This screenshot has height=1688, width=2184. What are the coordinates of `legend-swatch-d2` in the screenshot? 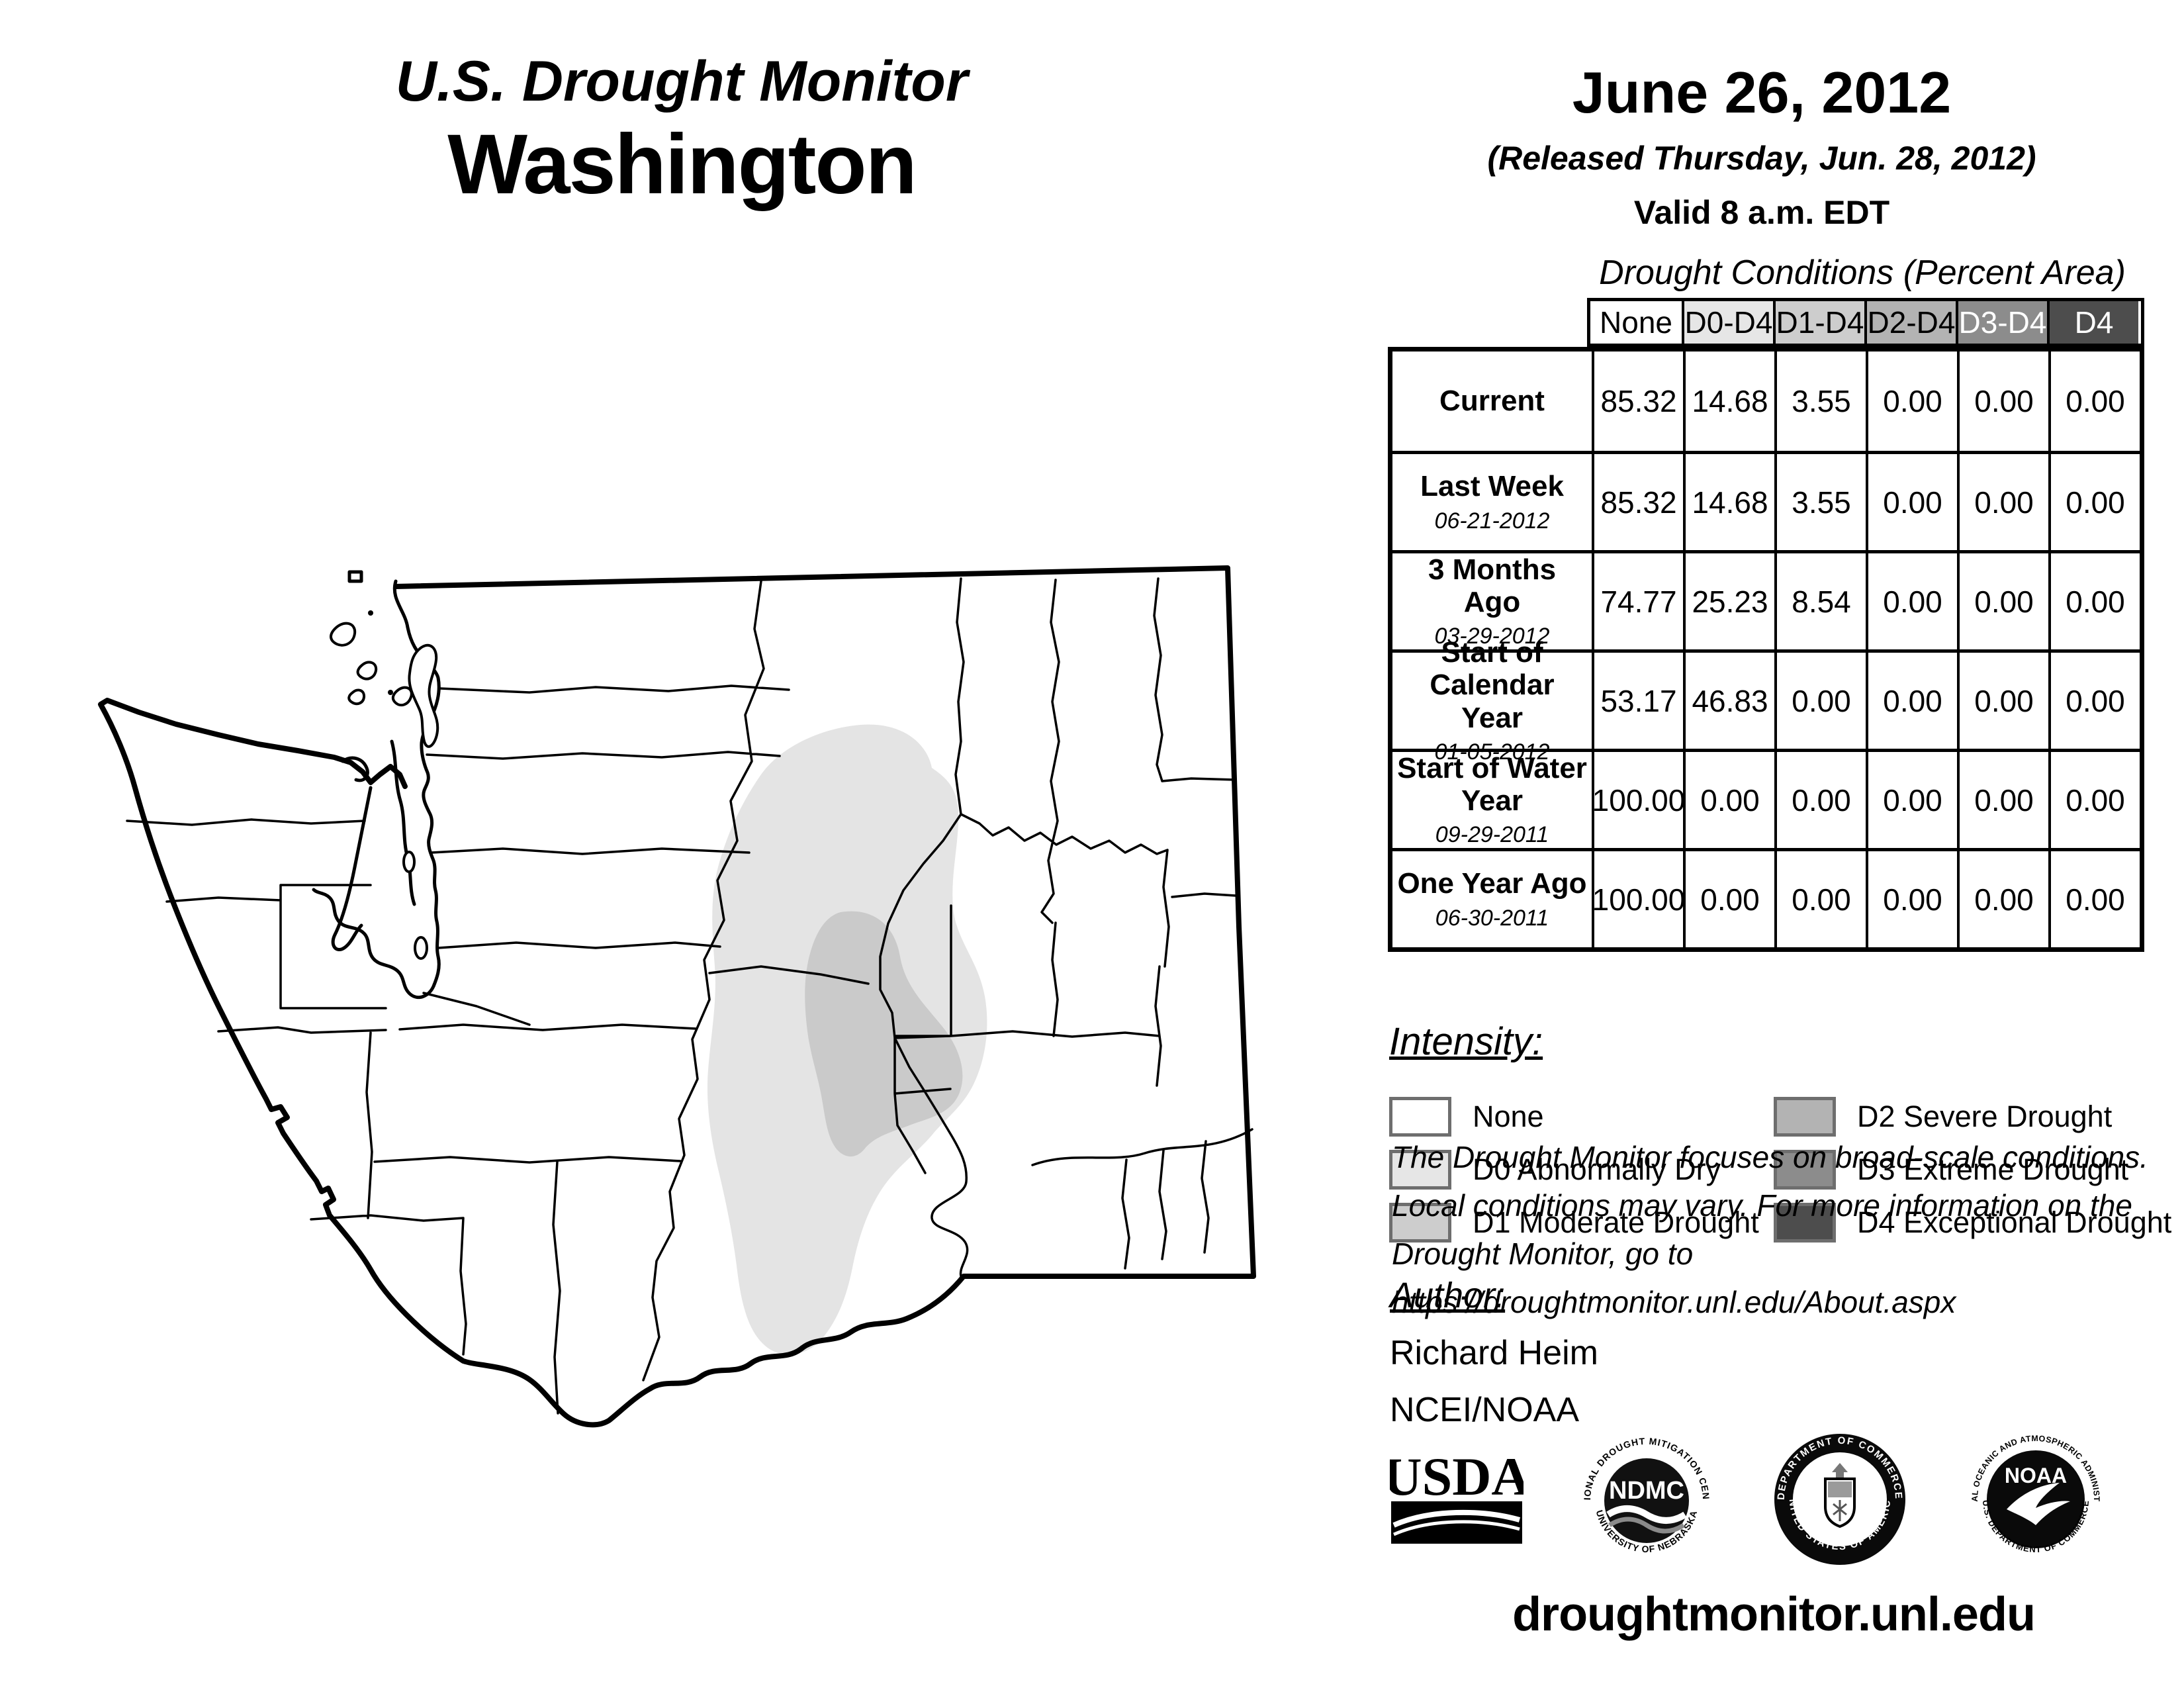 It's located at (1805, 1117).